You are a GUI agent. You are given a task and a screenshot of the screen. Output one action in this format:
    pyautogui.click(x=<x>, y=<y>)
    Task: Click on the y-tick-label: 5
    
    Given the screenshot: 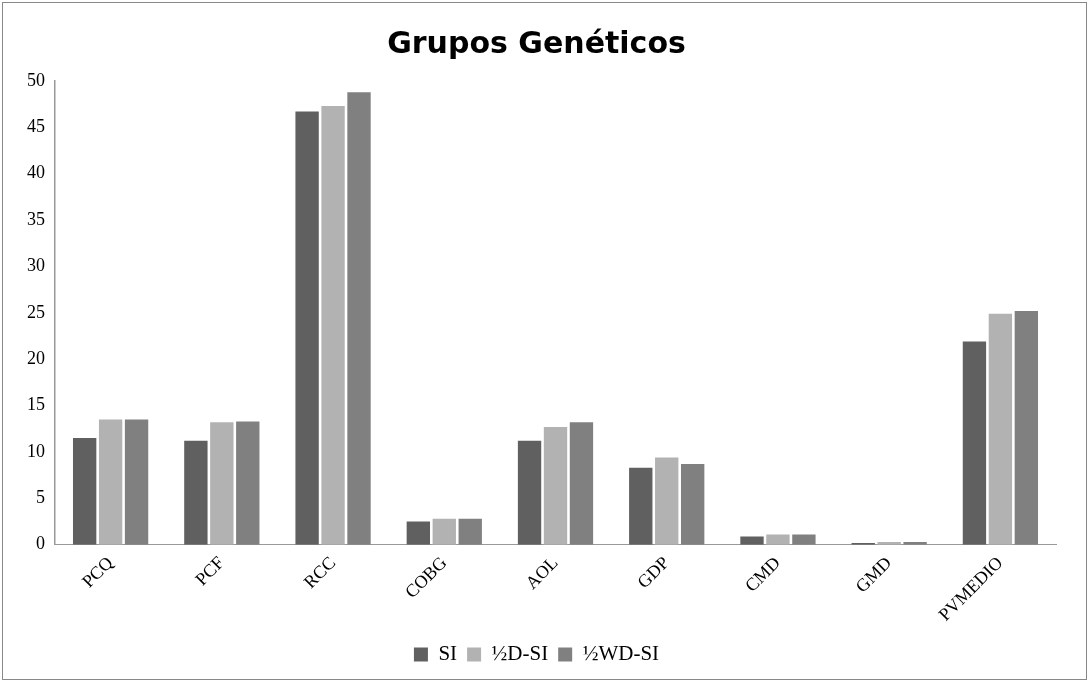 What is the action you would take?
    pyautogui.click(x=40, y=497)
    